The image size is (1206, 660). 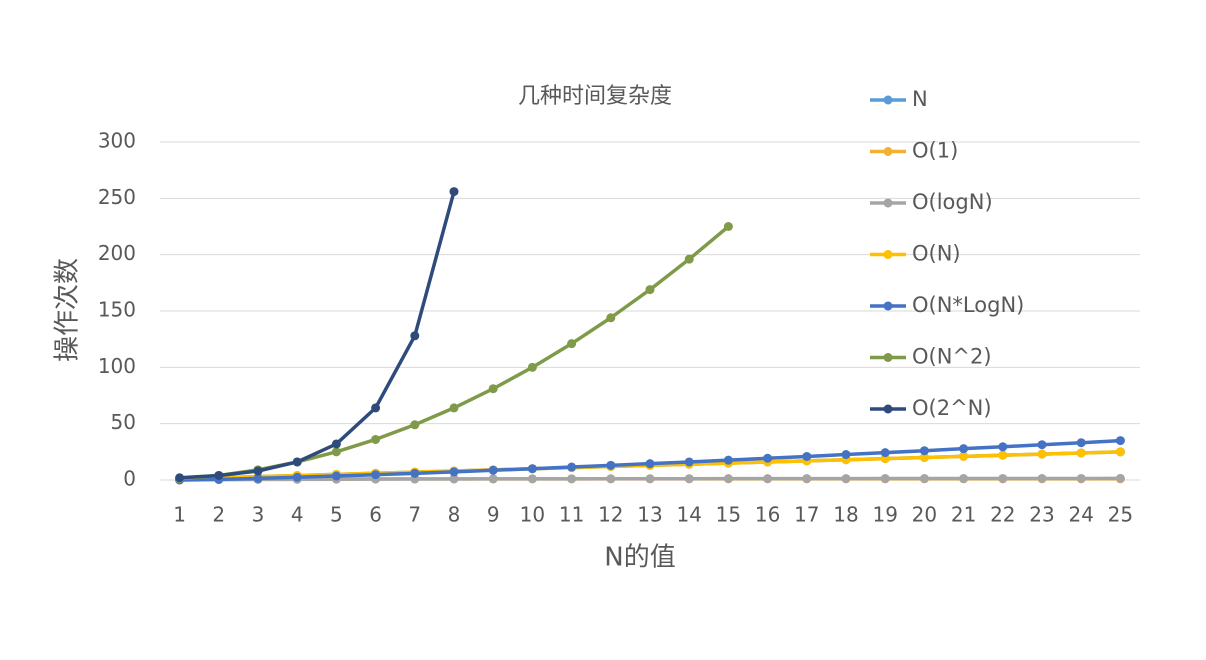 What do you see at coordinates (571, 515) in the screenshot?
I see `x-tick-label: 11` at bounding box center [571, 515].